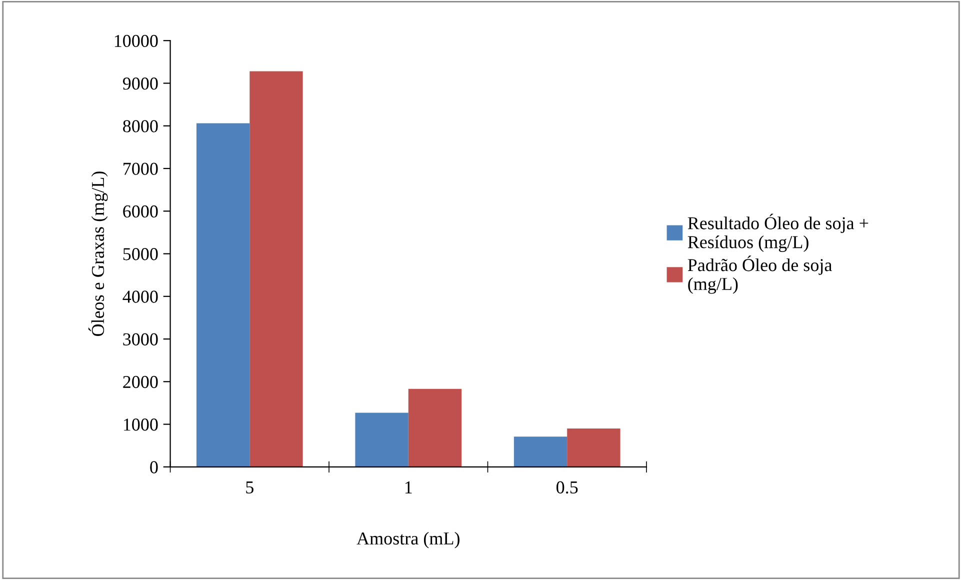 This screenshot has height=580, width=962. Describe the element at coordinates (140, 211) in the screenshot. I see `y-tick-label: 6000` at that location.